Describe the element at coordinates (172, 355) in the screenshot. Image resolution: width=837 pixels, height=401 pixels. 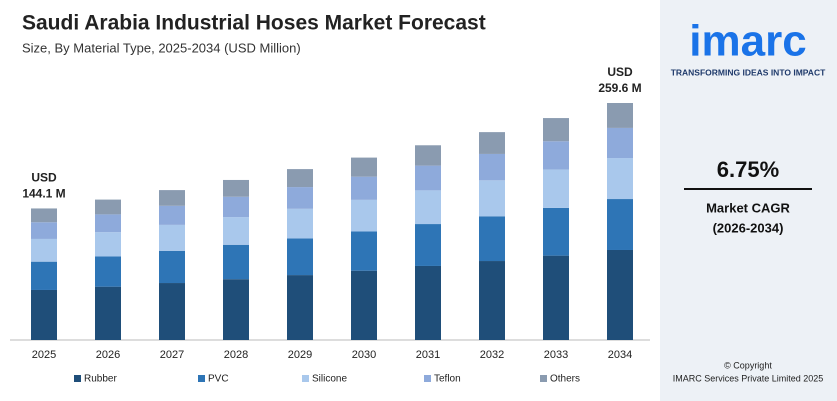
I see `x-tick-label: 2027` at that location.